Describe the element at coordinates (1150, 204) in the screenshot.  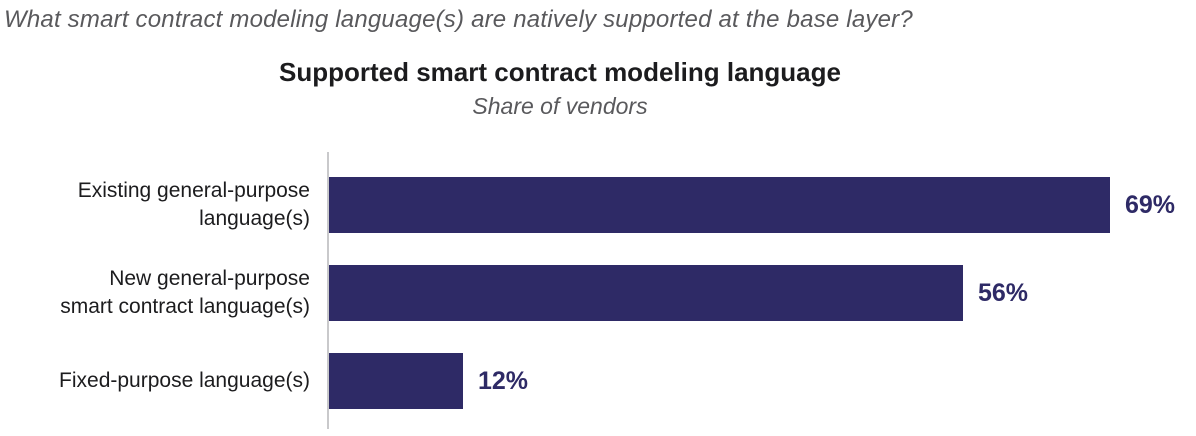
I see `value-label: 69%` at that location.